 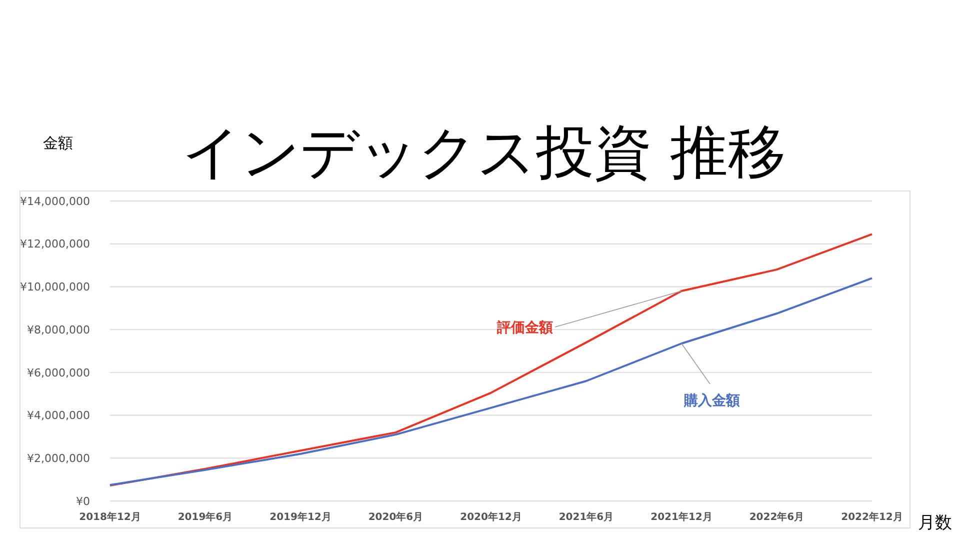 What do you see at coordinates (205, 517) in the screenshot?
I see `x-tick-label: 2019年6月` at bounding box center [205, 517].